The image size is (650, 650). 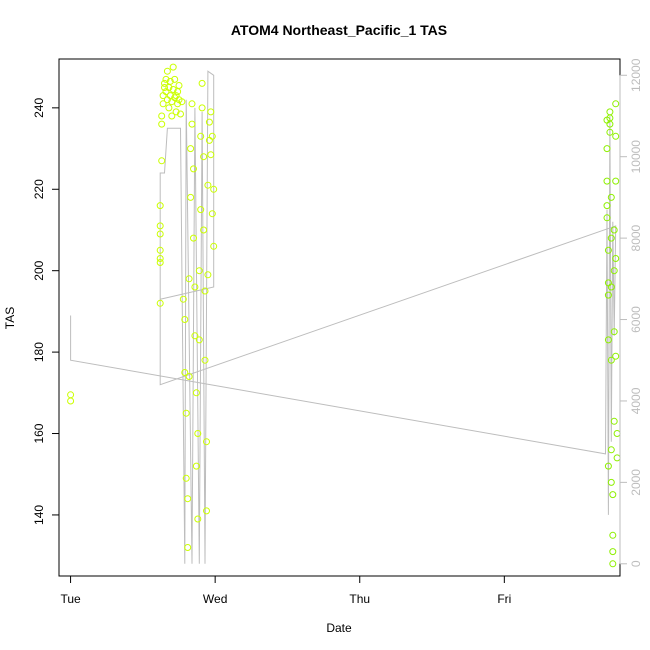 What do you see at coordinates (504, 599) in the screenshot?
I see `x-tick-label: Fri` at bounding box center [504, 599].